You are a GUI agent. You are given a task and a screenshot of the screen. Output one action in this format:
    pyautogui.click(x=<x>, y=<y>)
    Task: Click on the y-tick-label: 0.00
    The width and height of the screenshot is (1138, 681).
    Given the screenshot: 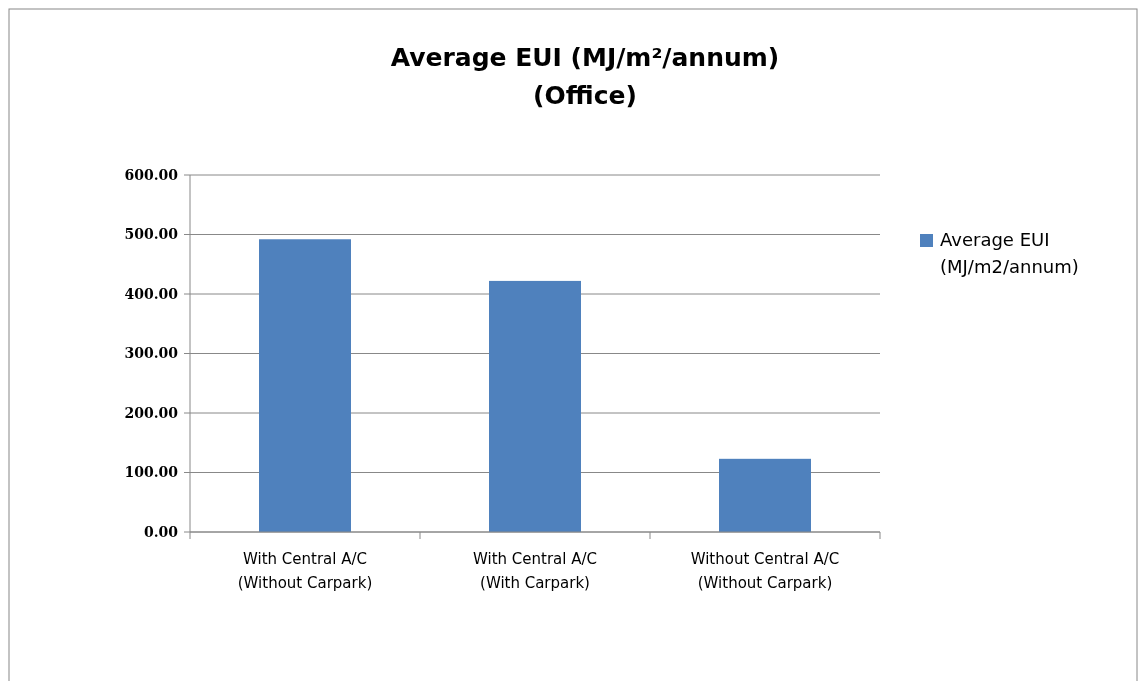 What is the action you would take?
    pyautogui.click(x=161, y=531)
    